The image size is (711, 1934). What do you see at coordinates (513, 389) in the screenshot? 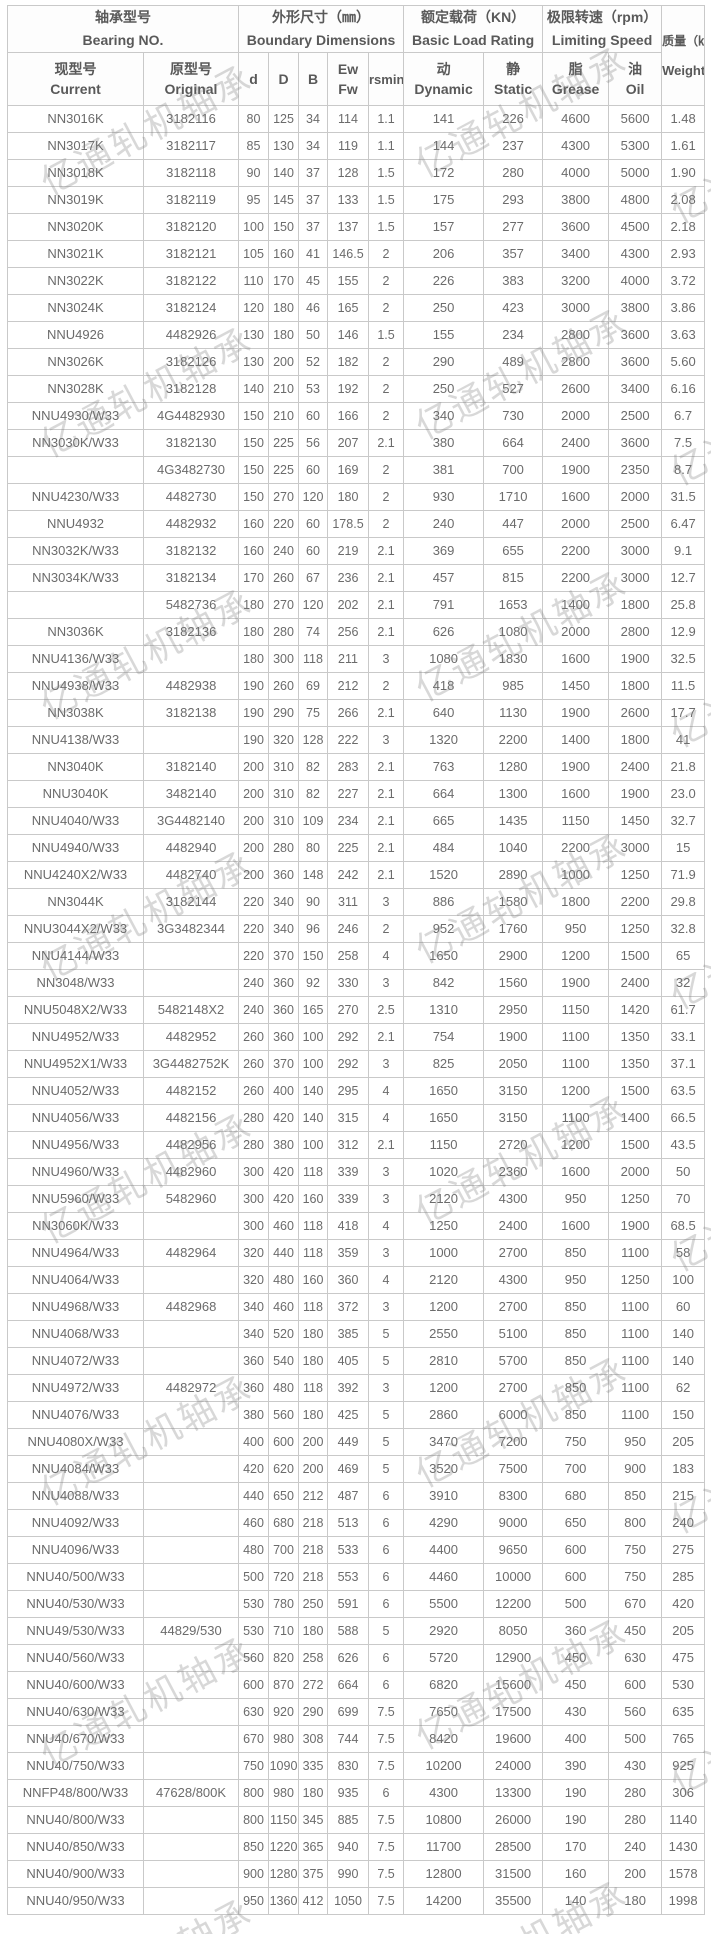
I see `cell-load-static: 527` at bounding box center [513, 389].